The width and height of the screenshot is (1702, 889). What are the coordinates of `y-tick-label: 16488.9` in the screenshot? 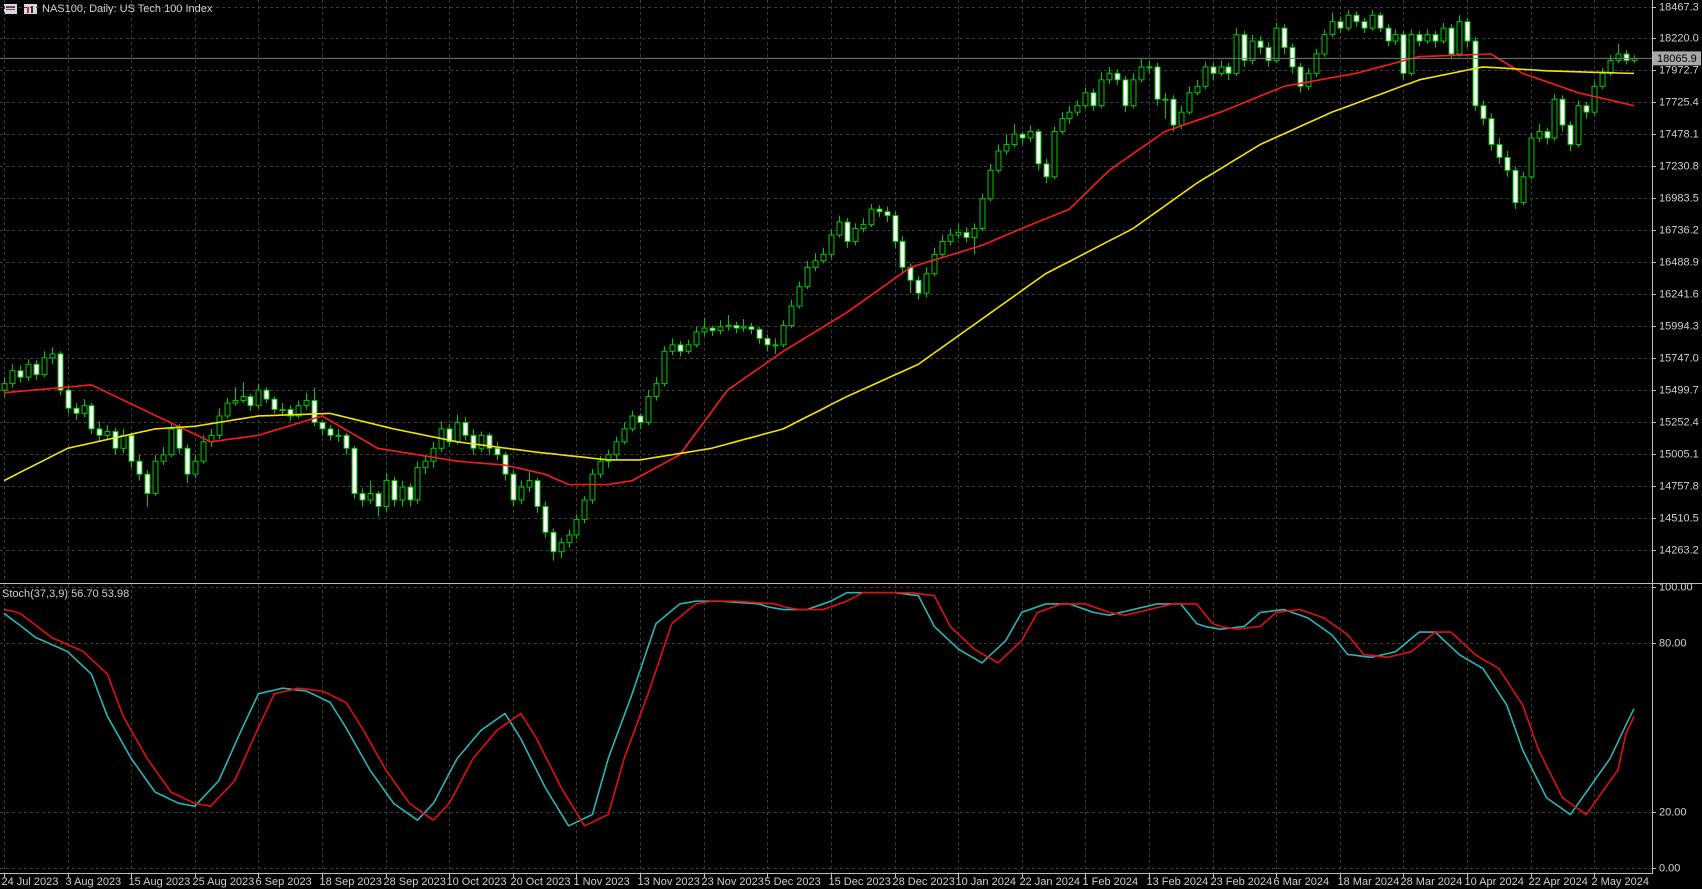 It's located at (1679, 262).